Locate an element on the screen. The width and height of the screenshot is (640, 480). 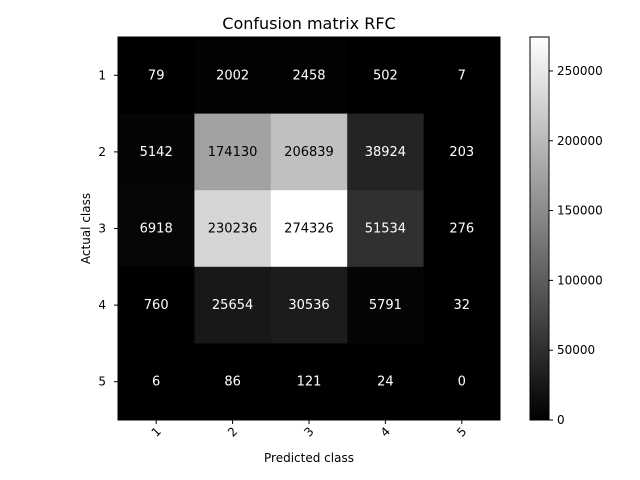
colorbar-ticks: 0 50000 100000 150000 200000 250000 is located at coordinates (576, 245).